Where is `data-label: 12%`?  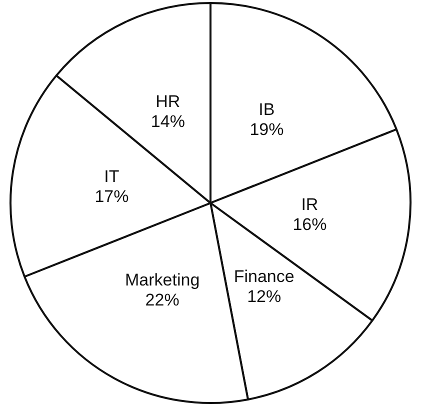
data-label: 12% is located at coordinates (264, 296).